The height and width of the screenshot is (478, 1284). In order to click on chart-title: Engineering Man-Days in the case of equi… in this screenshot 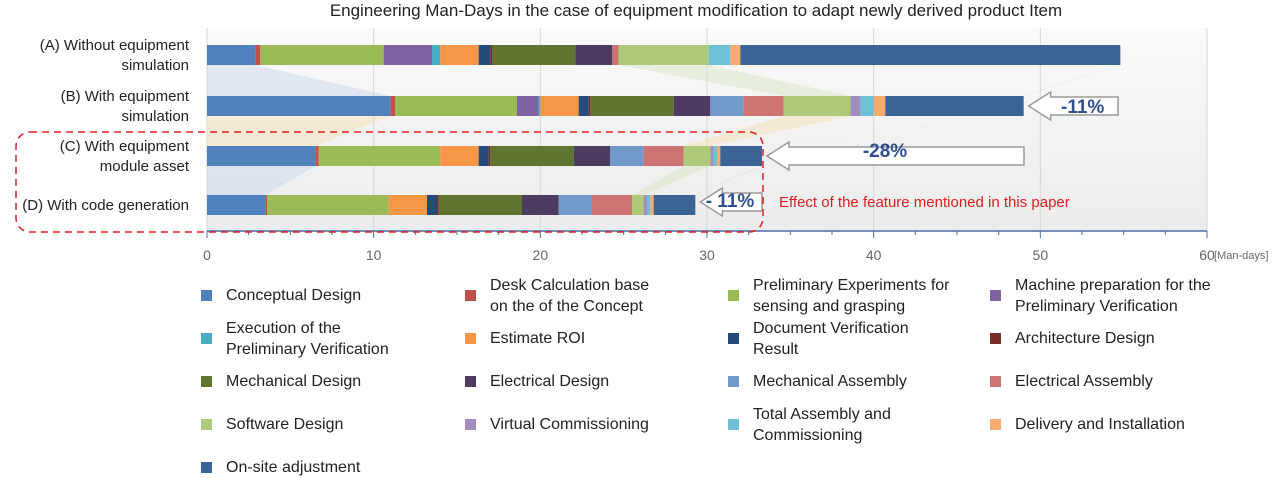, I will do `click(696, 10)`.